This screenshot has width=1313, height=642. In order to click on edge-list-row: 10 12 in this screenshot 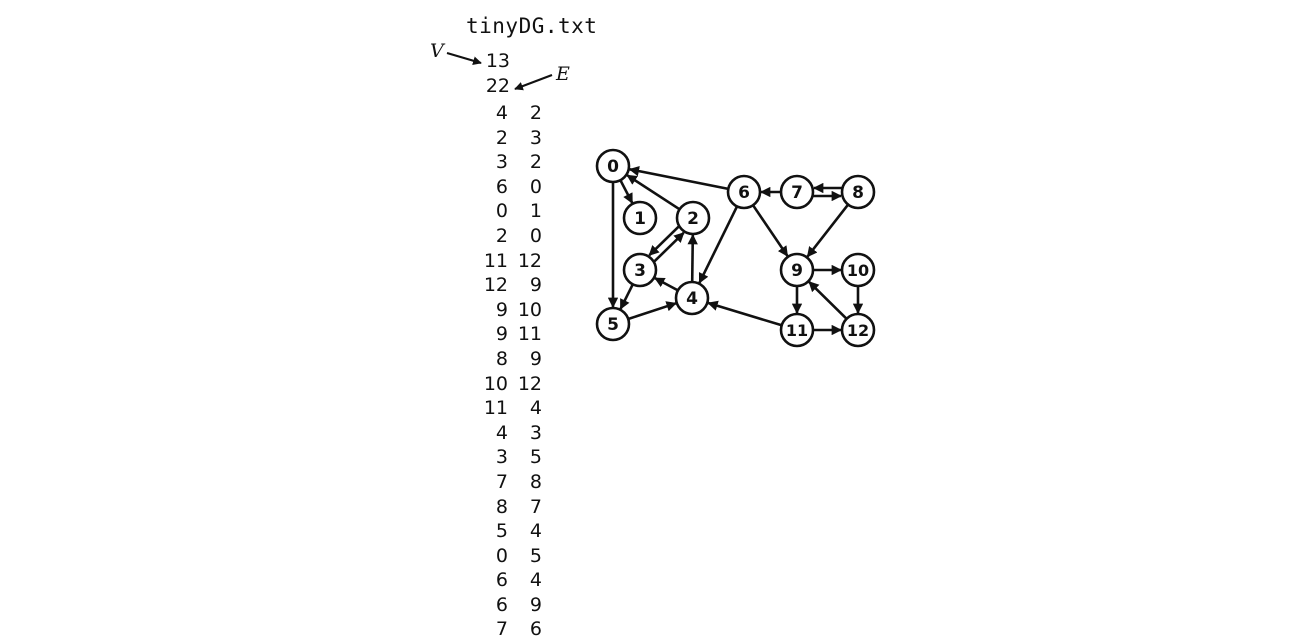, I will do `click(506, 384)`.